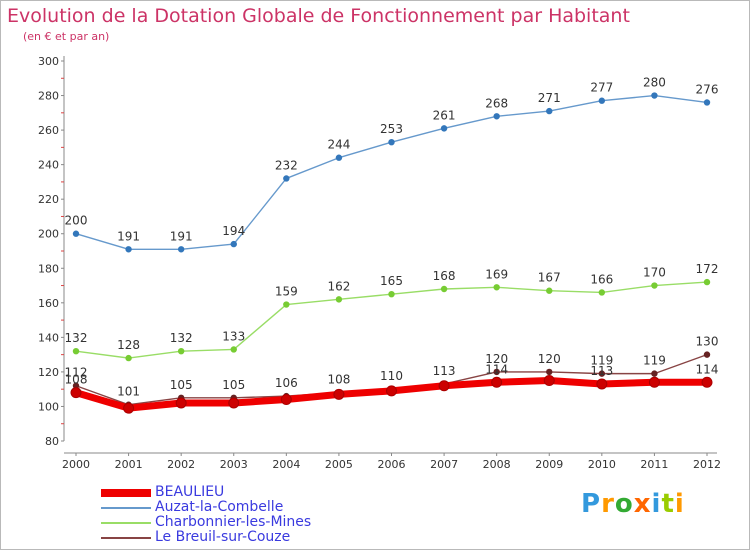 The width and height of the screenshot is (750, 550). Describe the element at coordinates (233, 336) in the screenshot. I see `data-label-charbonnier-les-mines: 133` at that location.